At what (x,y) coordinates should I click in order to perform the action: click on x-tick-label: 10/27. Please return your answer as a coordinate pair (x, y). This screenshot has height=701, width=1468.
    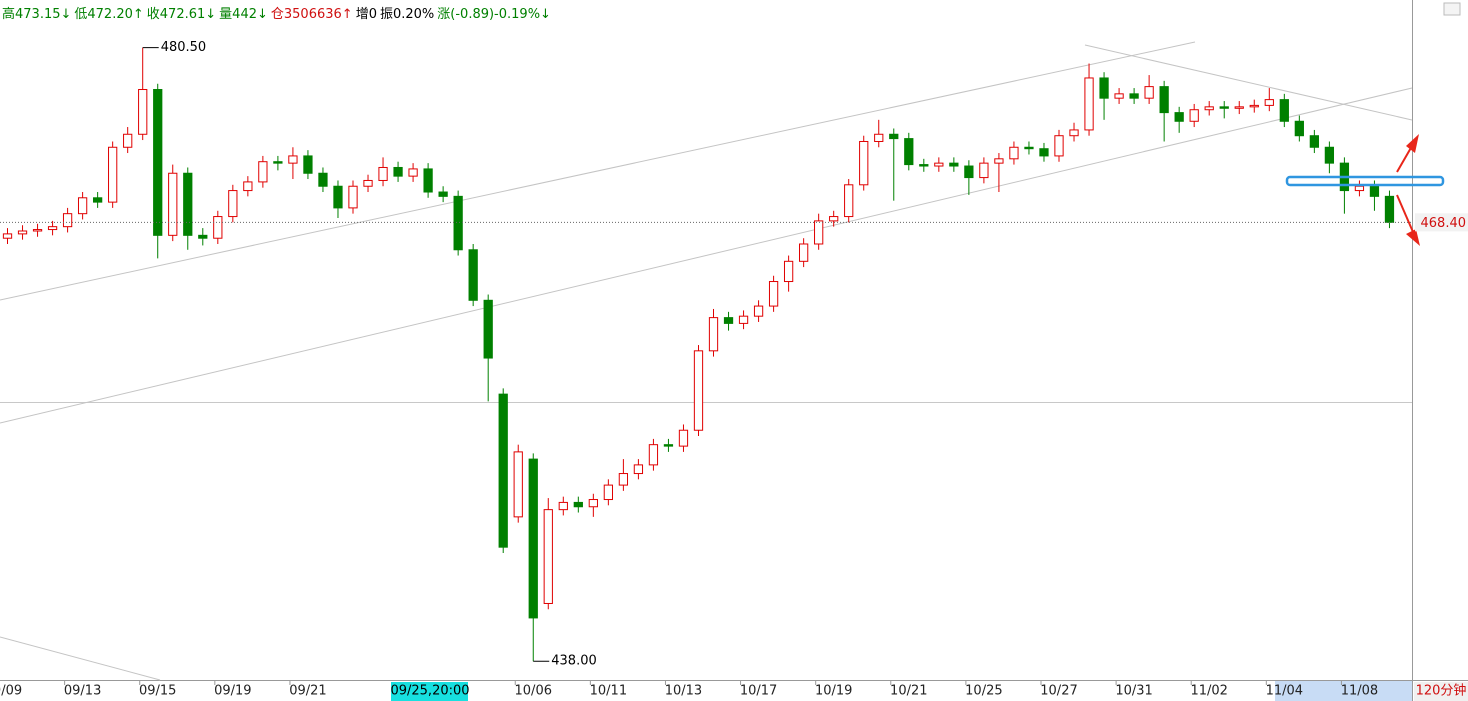
    Looking at the image, I should click on (1058, 691).